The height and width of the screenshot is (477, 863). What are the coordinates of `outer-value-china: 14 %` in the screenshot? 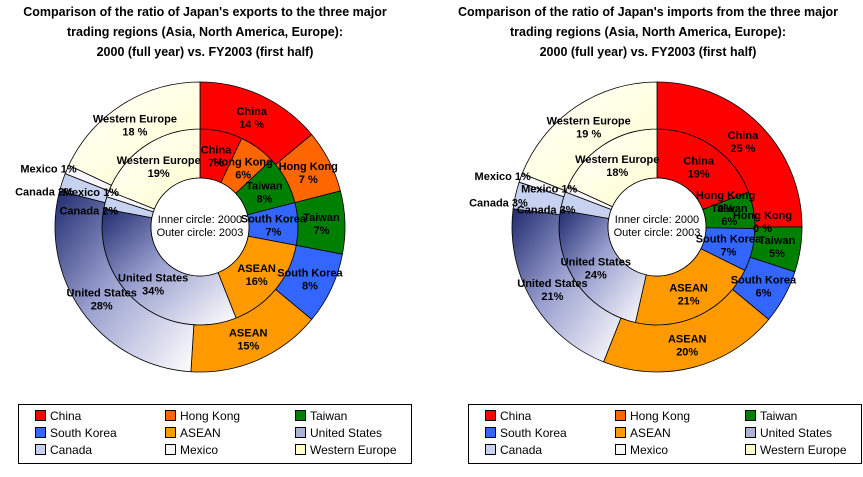 It's located at (251, 125).